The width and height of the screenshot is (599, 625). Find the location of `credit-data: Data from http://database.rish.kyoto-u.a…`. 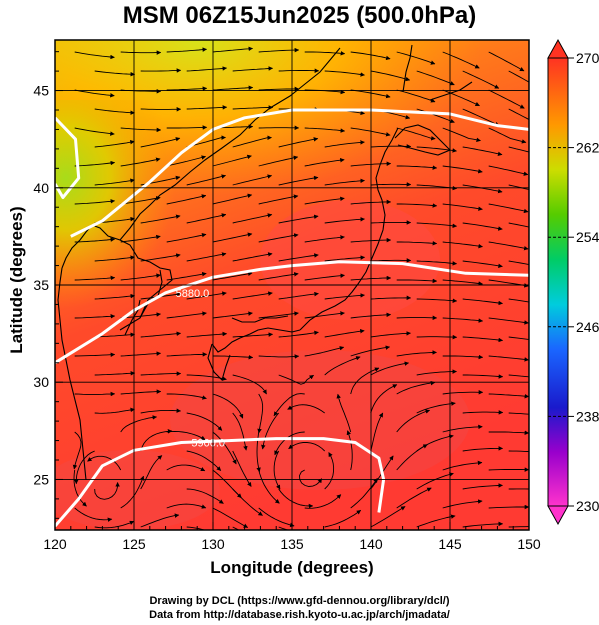

credit-data: Data from http://database.rish.kyoto-u.a… is located at coordinates (299, 615).